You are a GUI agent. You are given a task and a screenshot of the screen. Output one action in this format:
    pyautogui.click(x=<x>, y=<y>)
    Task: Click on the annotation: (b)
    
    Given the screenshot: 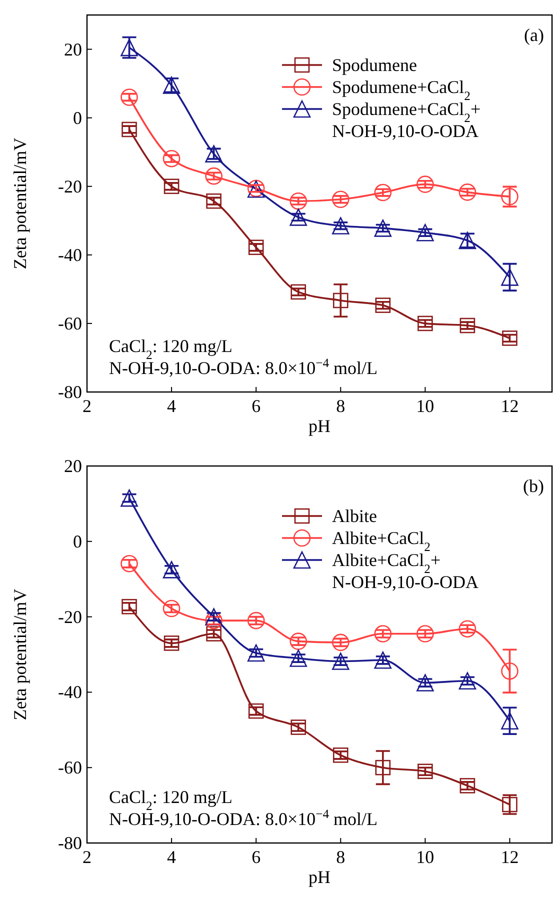 What is the action you would take?
    pyautogui.click(x=533, y=486)
    